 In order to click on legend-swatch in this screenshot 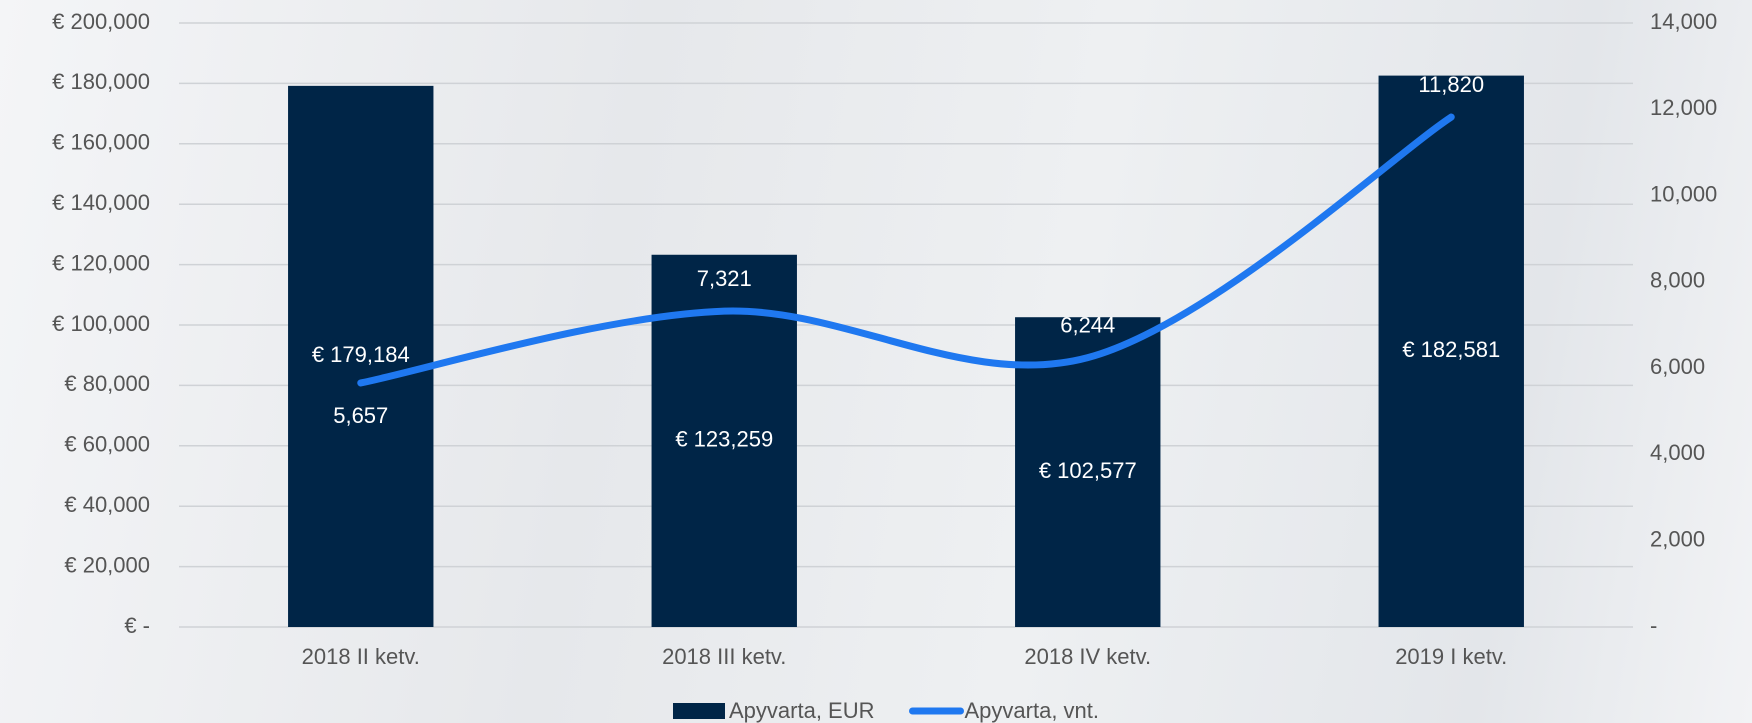, I will do `click(699, 711)`.